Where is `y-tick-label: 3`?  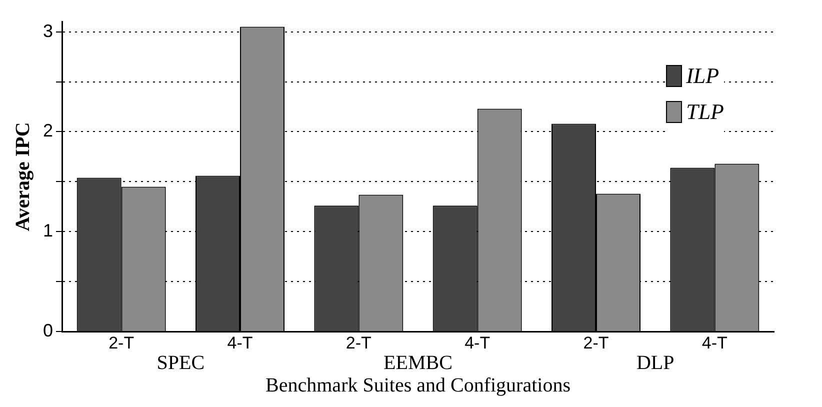 y-tick-label: 3 is located at coordinates (48, 30).